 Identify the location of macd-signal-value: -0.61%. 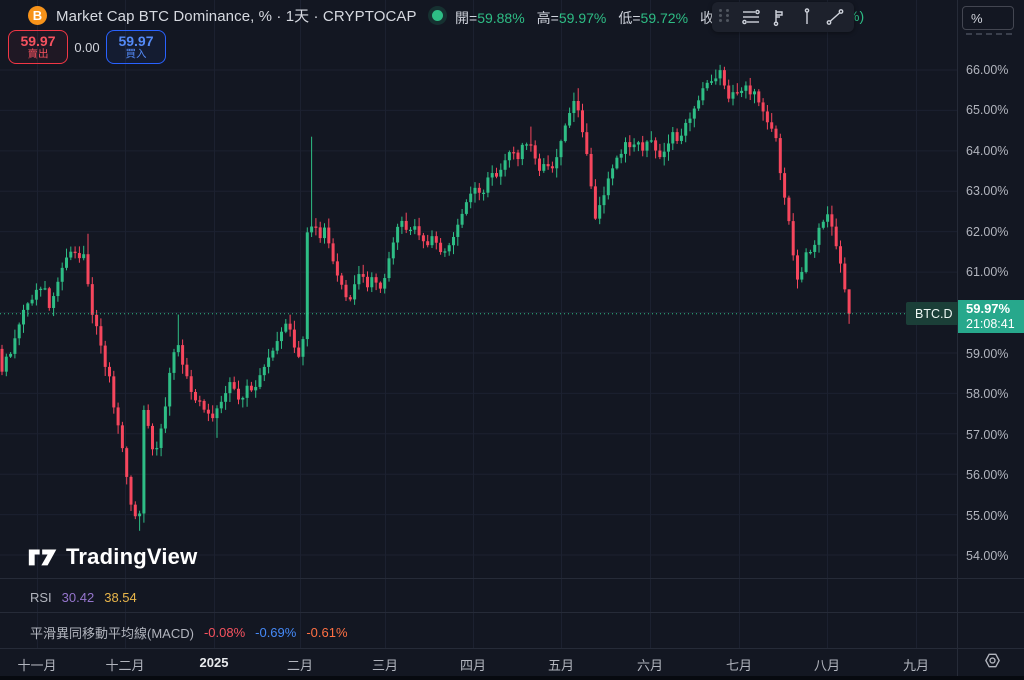
(327, 632).